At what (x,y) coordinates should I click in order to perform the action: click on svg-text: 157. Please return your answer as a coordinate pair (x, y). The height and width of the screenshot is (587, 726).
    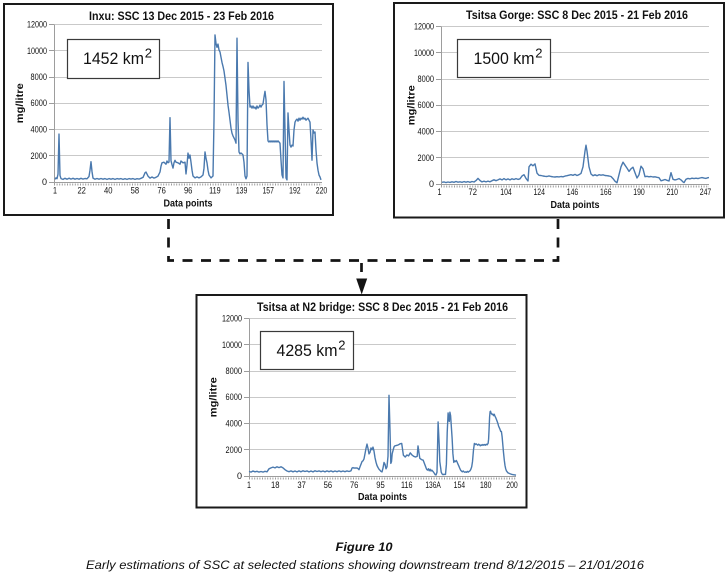
    Looking at the image, I should click on (268, 191).